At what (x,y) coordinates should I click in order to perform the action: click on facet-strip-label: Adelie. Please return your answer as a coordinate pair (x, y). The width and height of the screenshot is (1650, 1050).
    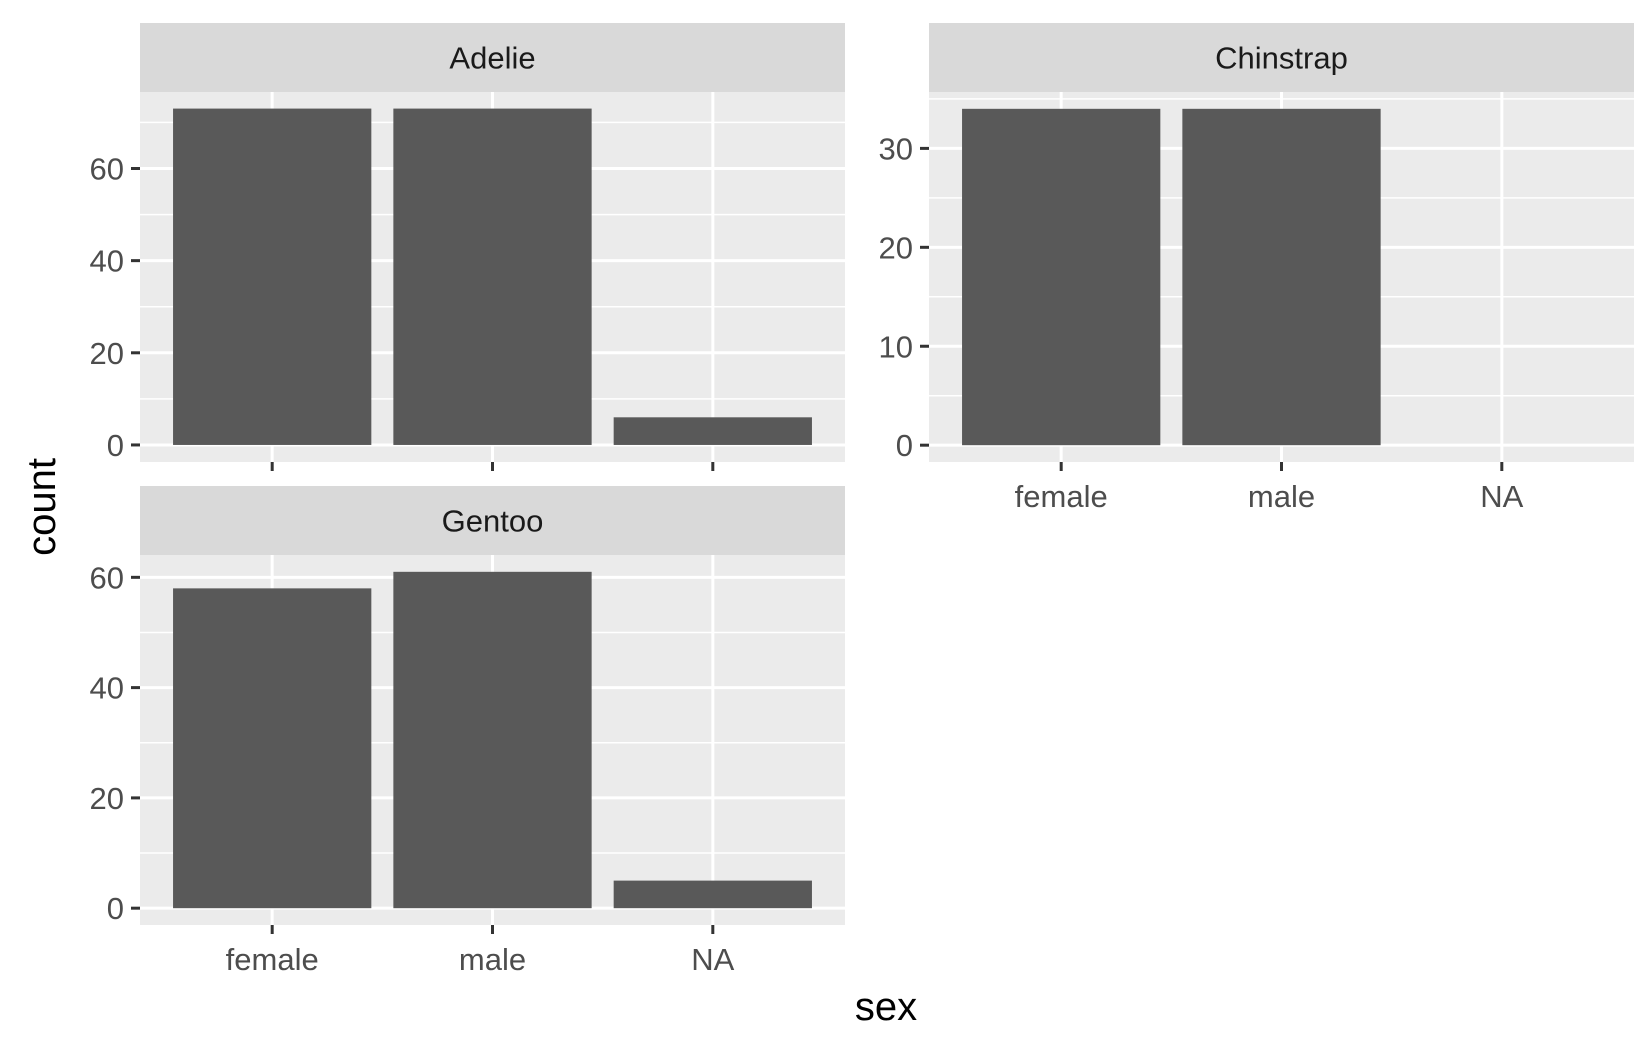
    Looking at the image, I should click on (492, 58).